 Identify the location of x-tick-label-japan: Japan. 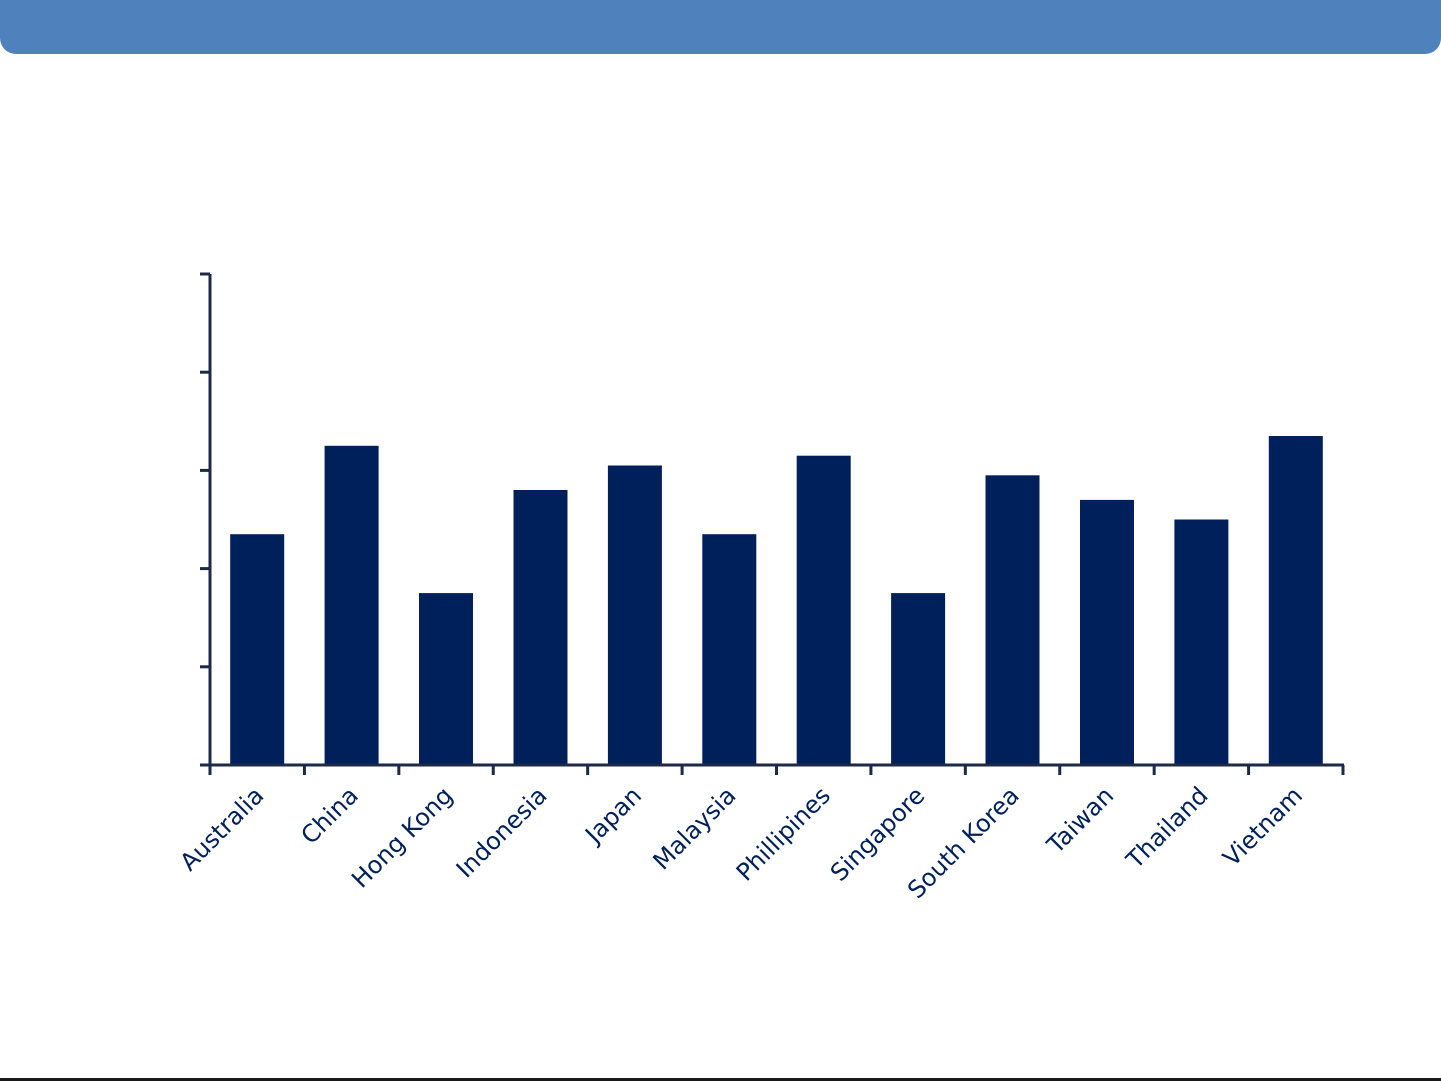
(613, 815).